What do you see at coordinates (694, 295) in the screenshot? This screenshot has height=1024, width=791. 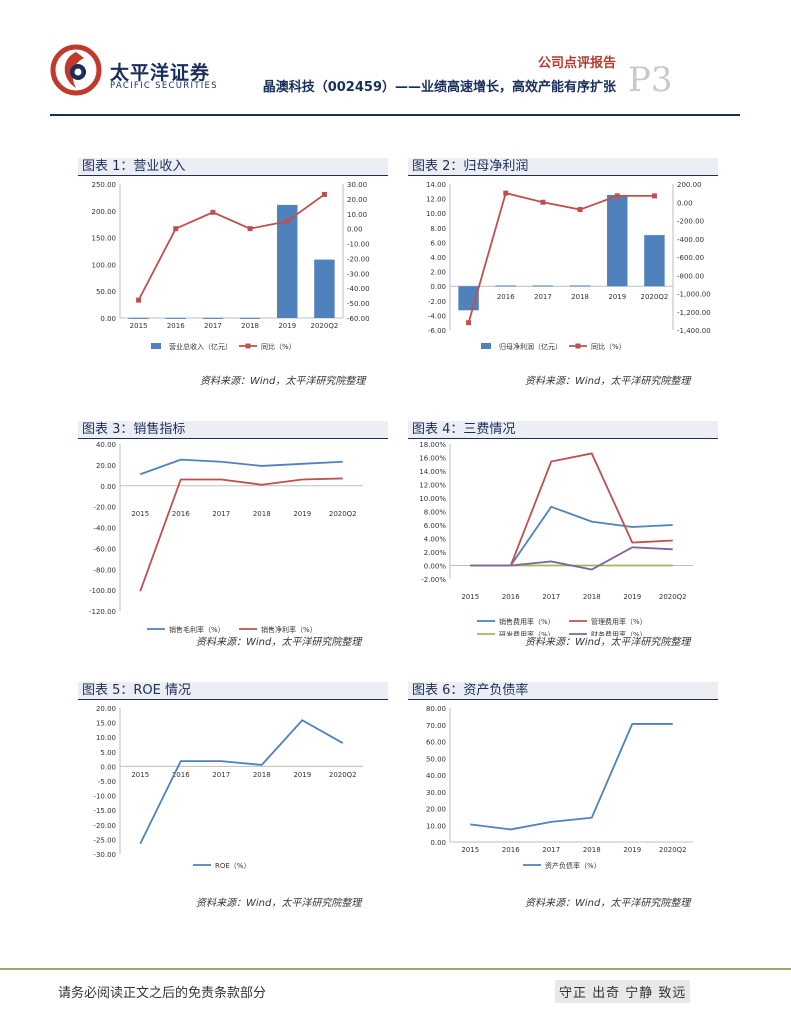 I see `y-right-tick-label: -1,000.00` at bounding box center [694, 295].